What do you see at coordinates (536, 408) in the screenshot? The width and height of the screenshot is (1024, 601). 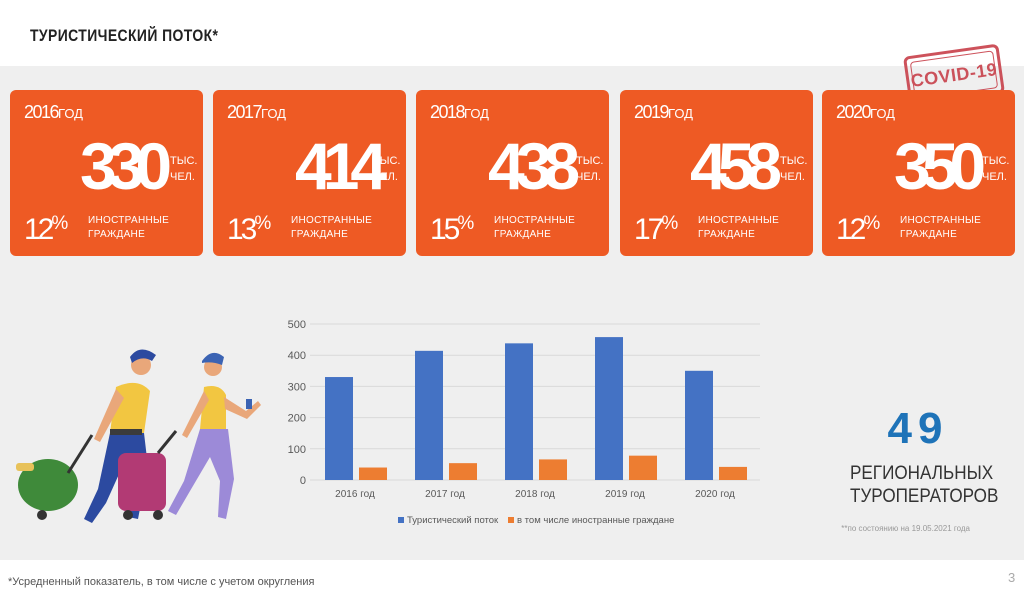 I see `chart-bars` at bounding box center [536, 408].